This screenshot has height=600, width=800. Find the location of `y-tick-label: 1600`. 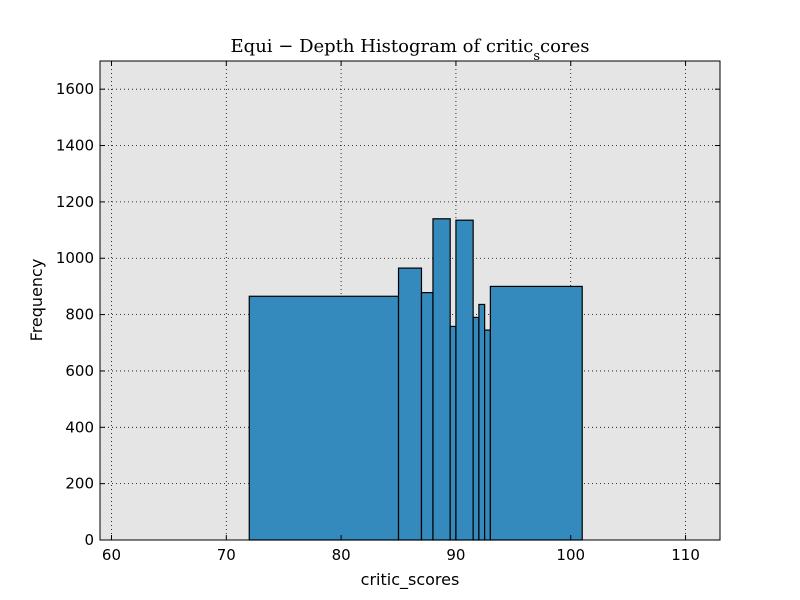

y-tick-label: 1600 is located at coordinates (75, 89).